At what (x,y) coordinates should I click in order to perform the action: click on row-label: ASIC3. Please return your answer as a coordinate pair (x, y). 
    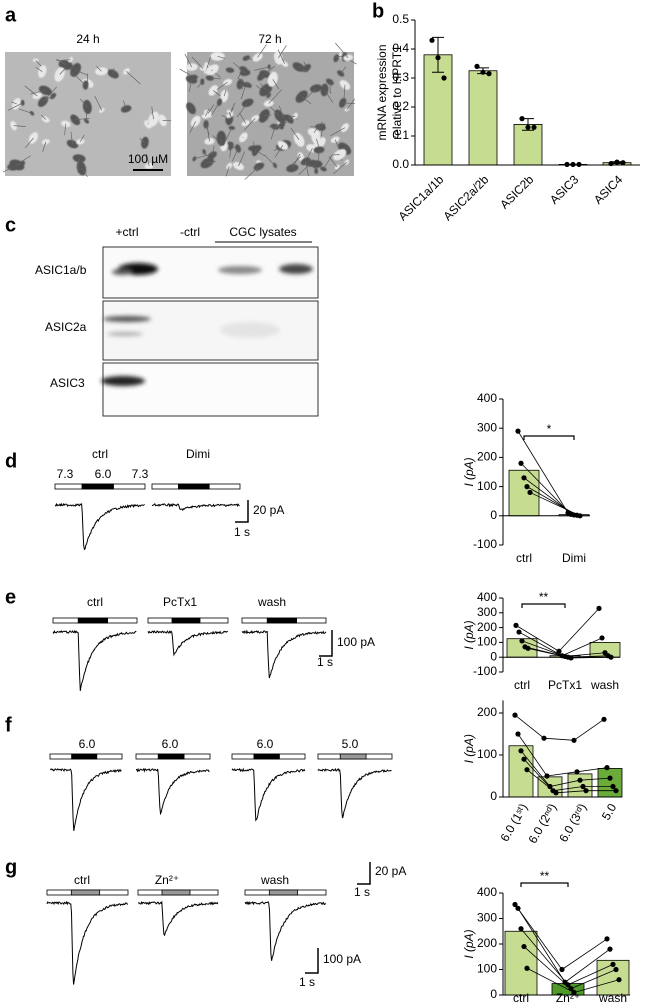
    Looking at the image, I should click on (67, 383).